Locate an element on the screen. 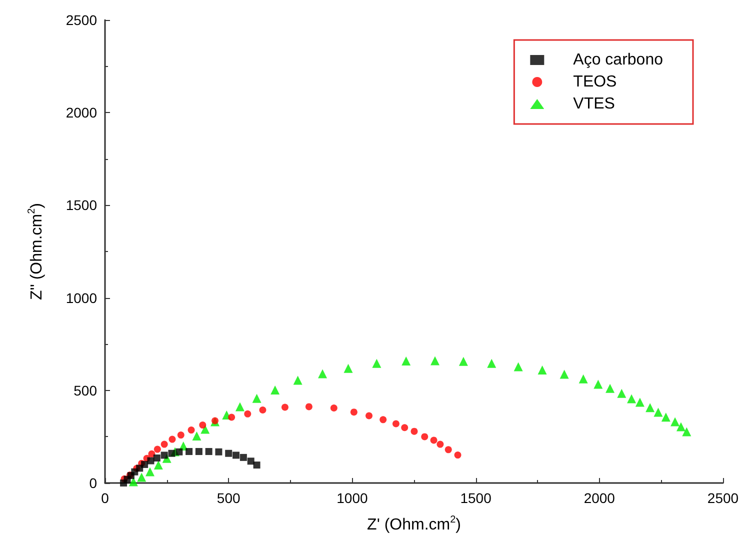 The height and width of the screenshot is (559, 749). y-tick-label: 1500 is located at coordinates (82, 205).